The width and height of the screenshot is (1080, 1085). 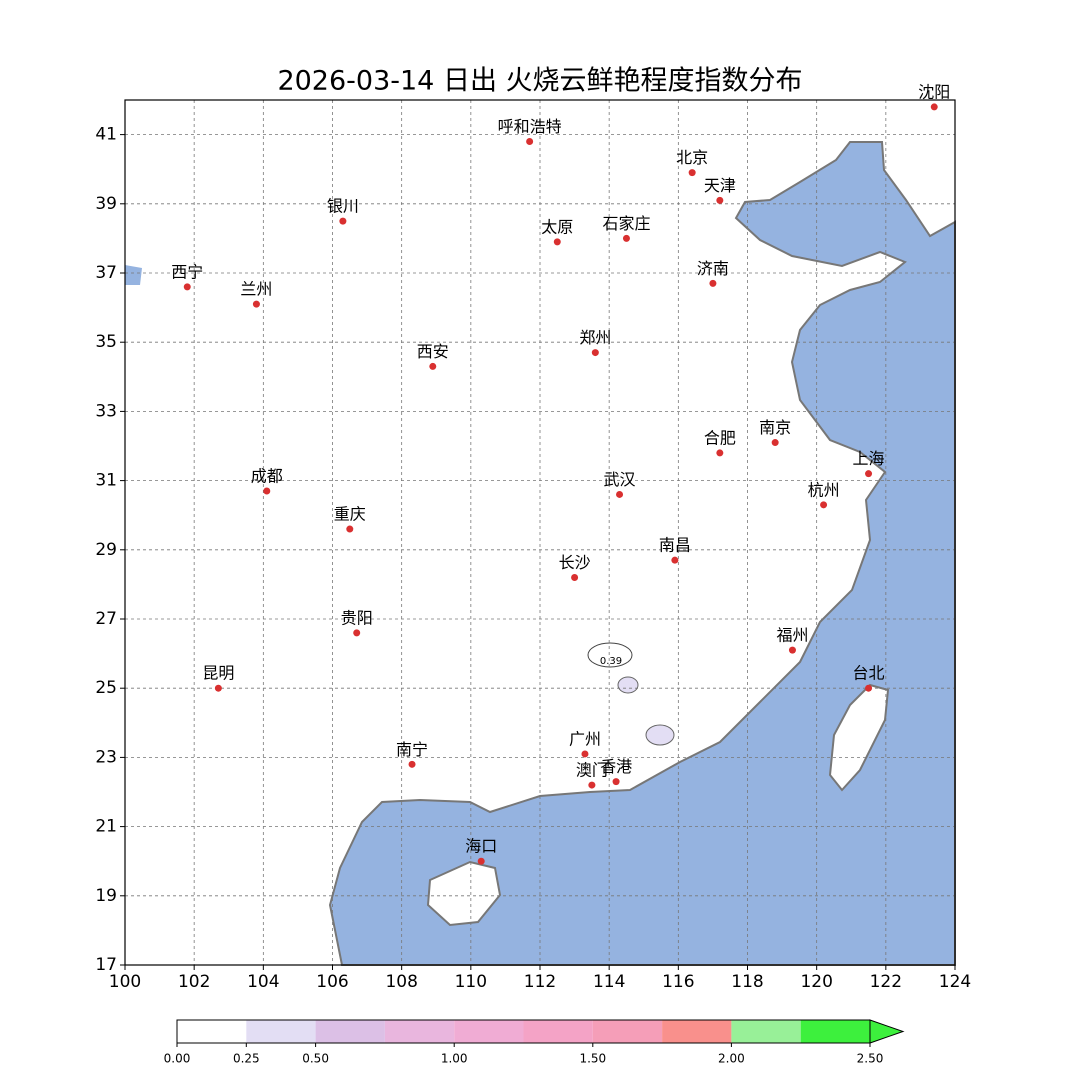 What do you see at coordinates (106, 688) in the screenshot?
I see `lat-tick-label: 25` at bounding box center [106, 688].